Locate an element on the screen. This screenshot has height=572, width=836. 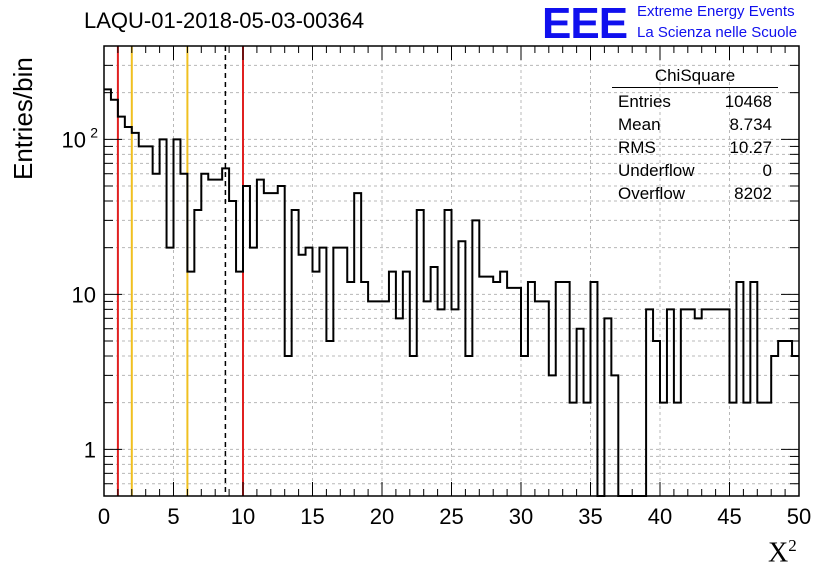
x-tick-label: 50 is located at coordinates (799, 516).